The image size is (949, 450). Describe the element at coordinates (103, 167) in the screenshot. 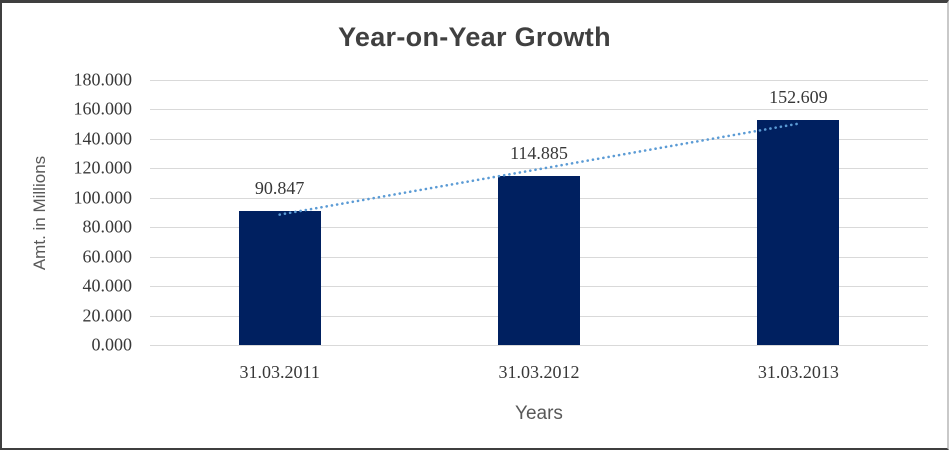

I see `y-tick-label: 120.000` at that location.